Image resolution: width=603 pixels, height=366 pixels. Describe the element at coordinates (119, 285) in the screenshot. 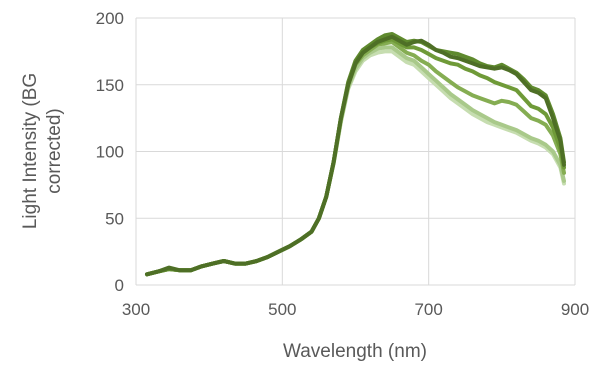

I see `y-tick-label: 0` at that location.